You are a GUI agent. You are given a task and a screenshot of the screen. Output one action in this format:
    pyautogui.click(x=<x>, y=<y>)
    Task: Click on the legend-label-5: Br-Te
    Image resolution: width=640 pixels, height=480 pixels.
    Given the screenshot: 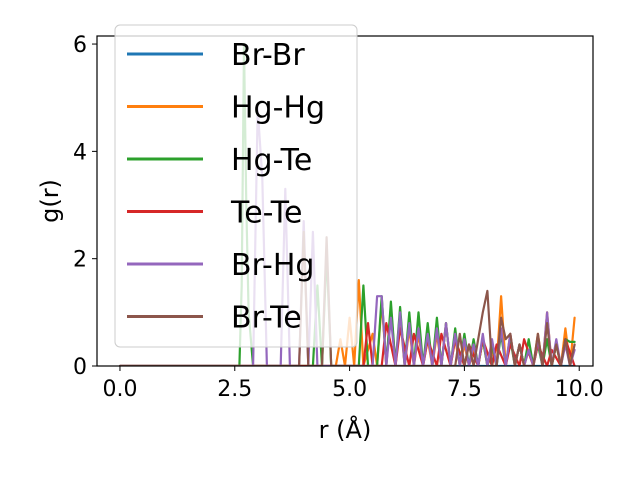 What is the action you would take?
    pyautogui.click(x=266, y=318)
    